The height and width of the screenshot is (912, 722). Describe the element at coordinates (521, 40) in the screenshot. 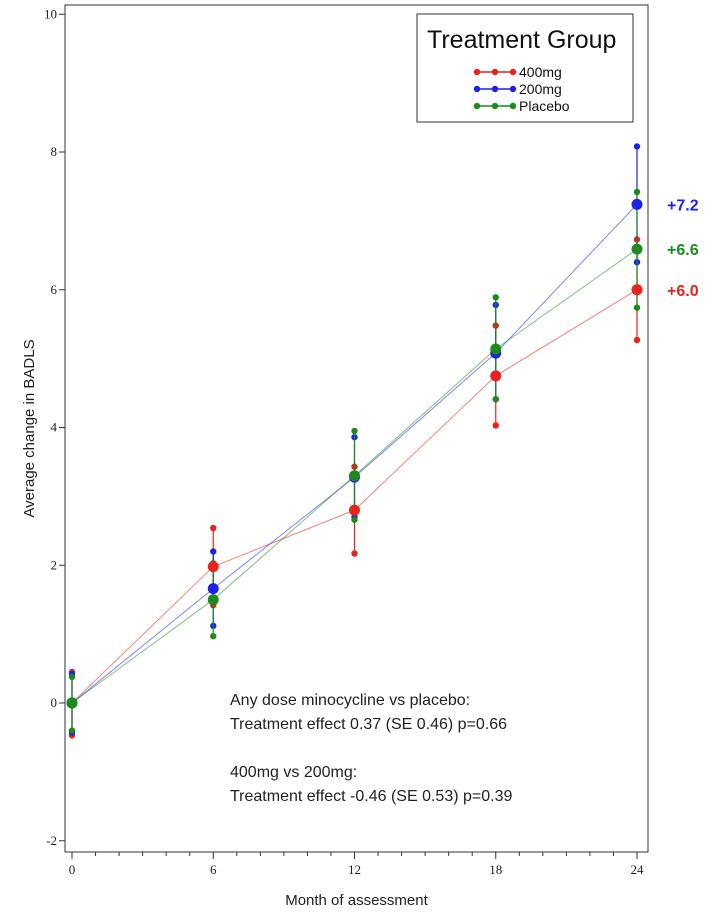

I see `legend-title: Treatment Group` at that location.